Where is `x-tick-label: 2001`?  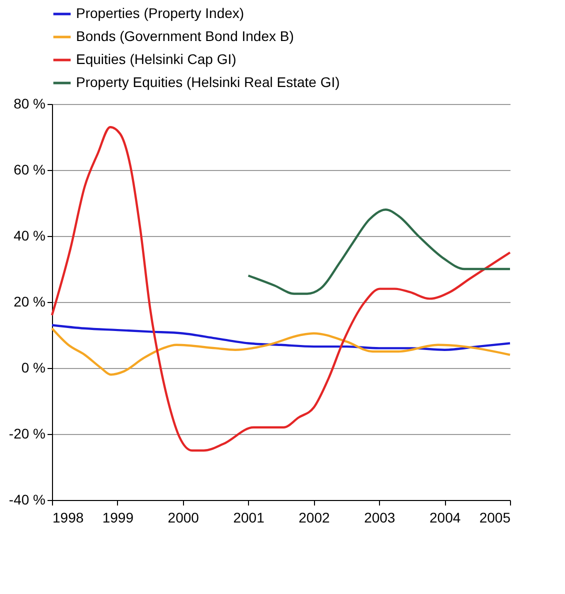
x-tick-label: 2001 is located at coordinates (249, 518).